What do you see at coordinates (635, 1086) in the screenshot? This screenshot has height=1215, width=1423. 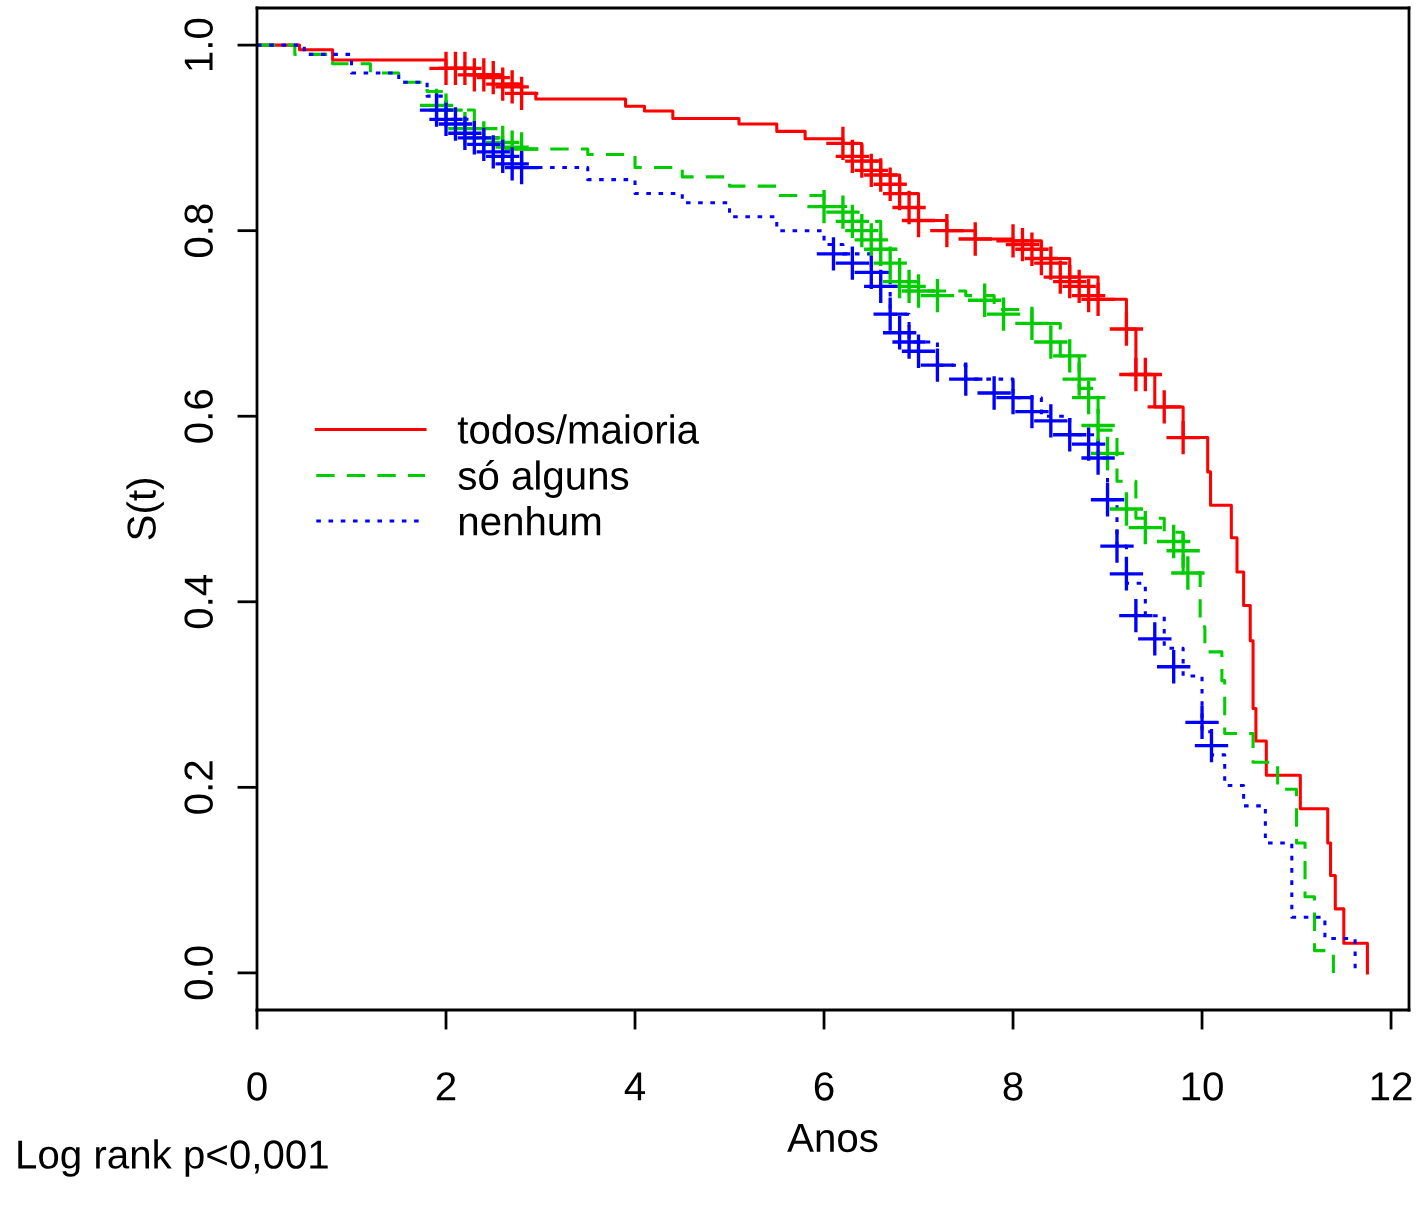 I see `x-tick-label: 4` at bounding box center [635, 1086].